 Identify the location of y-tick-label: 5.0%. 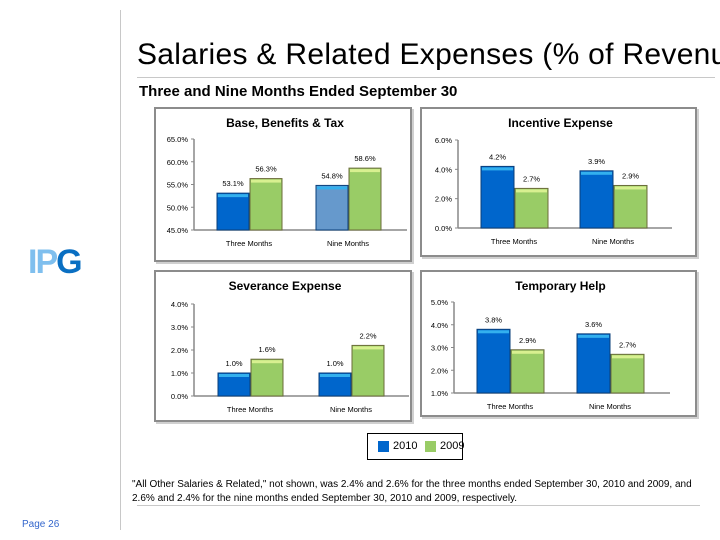
(439, 302).